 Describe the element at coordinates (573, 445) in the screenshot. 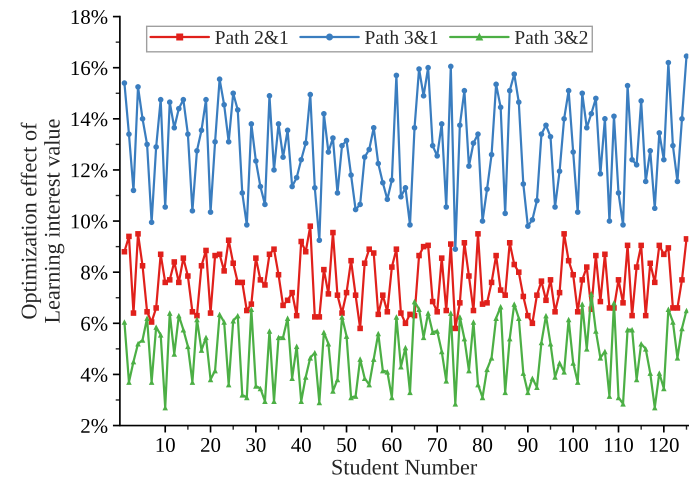

I see `x-tick-label: 100` at that location.